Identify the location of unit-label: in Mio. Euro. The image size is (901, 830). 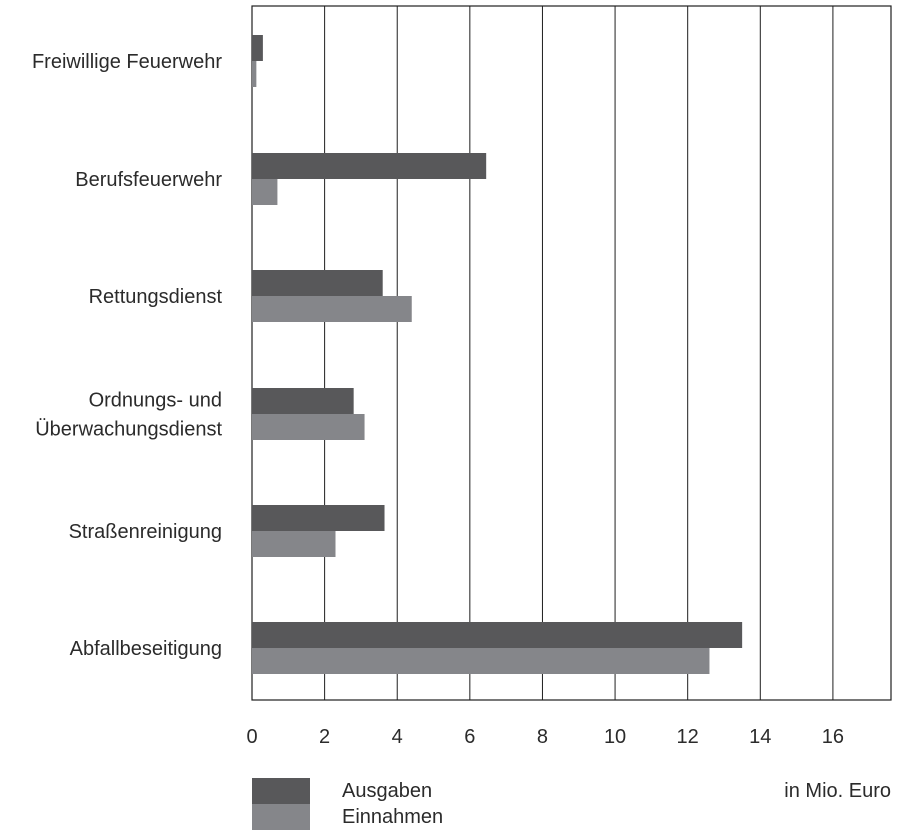
(837, 791).